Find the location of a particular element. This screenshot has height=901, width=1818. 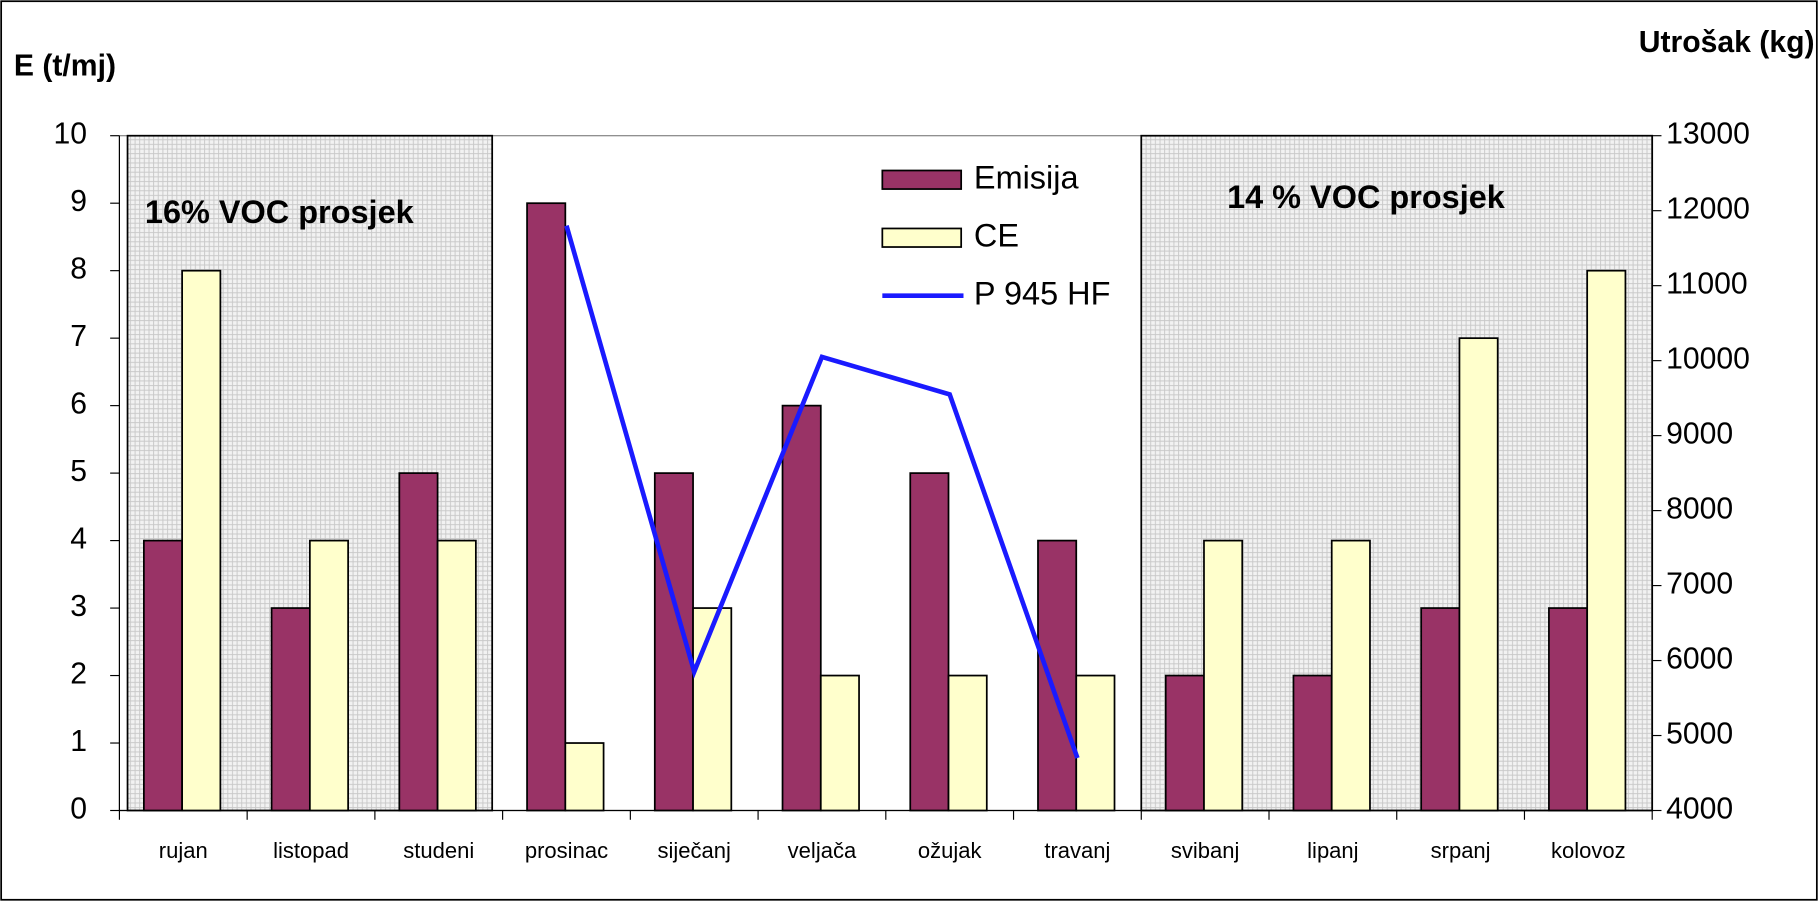

y2-tick-label: 4000 is located at coordinates (1699, 808).